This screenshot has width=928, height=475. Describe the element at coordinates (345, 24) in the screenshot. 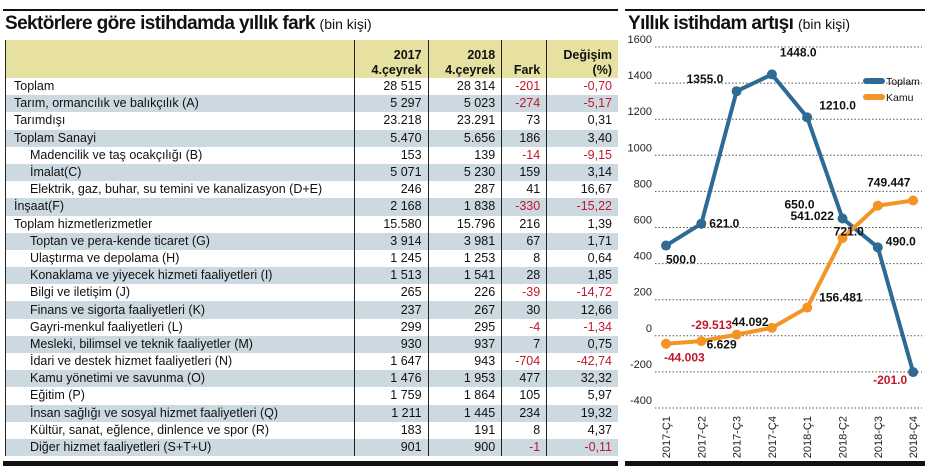

I see `table-subtitle: (bin kişi)` at that location.